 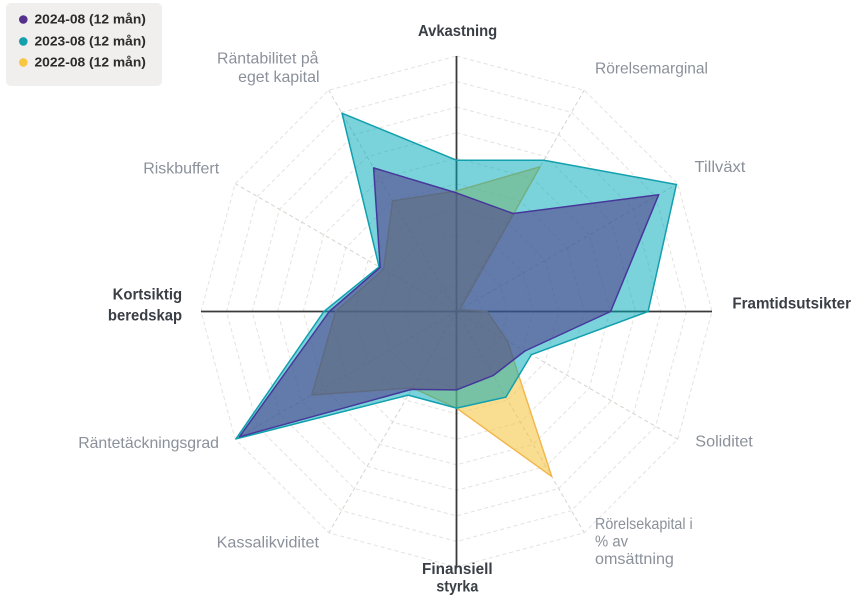 What do you see at coordinates (268, 59) in the screenshot?
I see `svg-text: Räntabilitet på` at bounding box center [268, 59].